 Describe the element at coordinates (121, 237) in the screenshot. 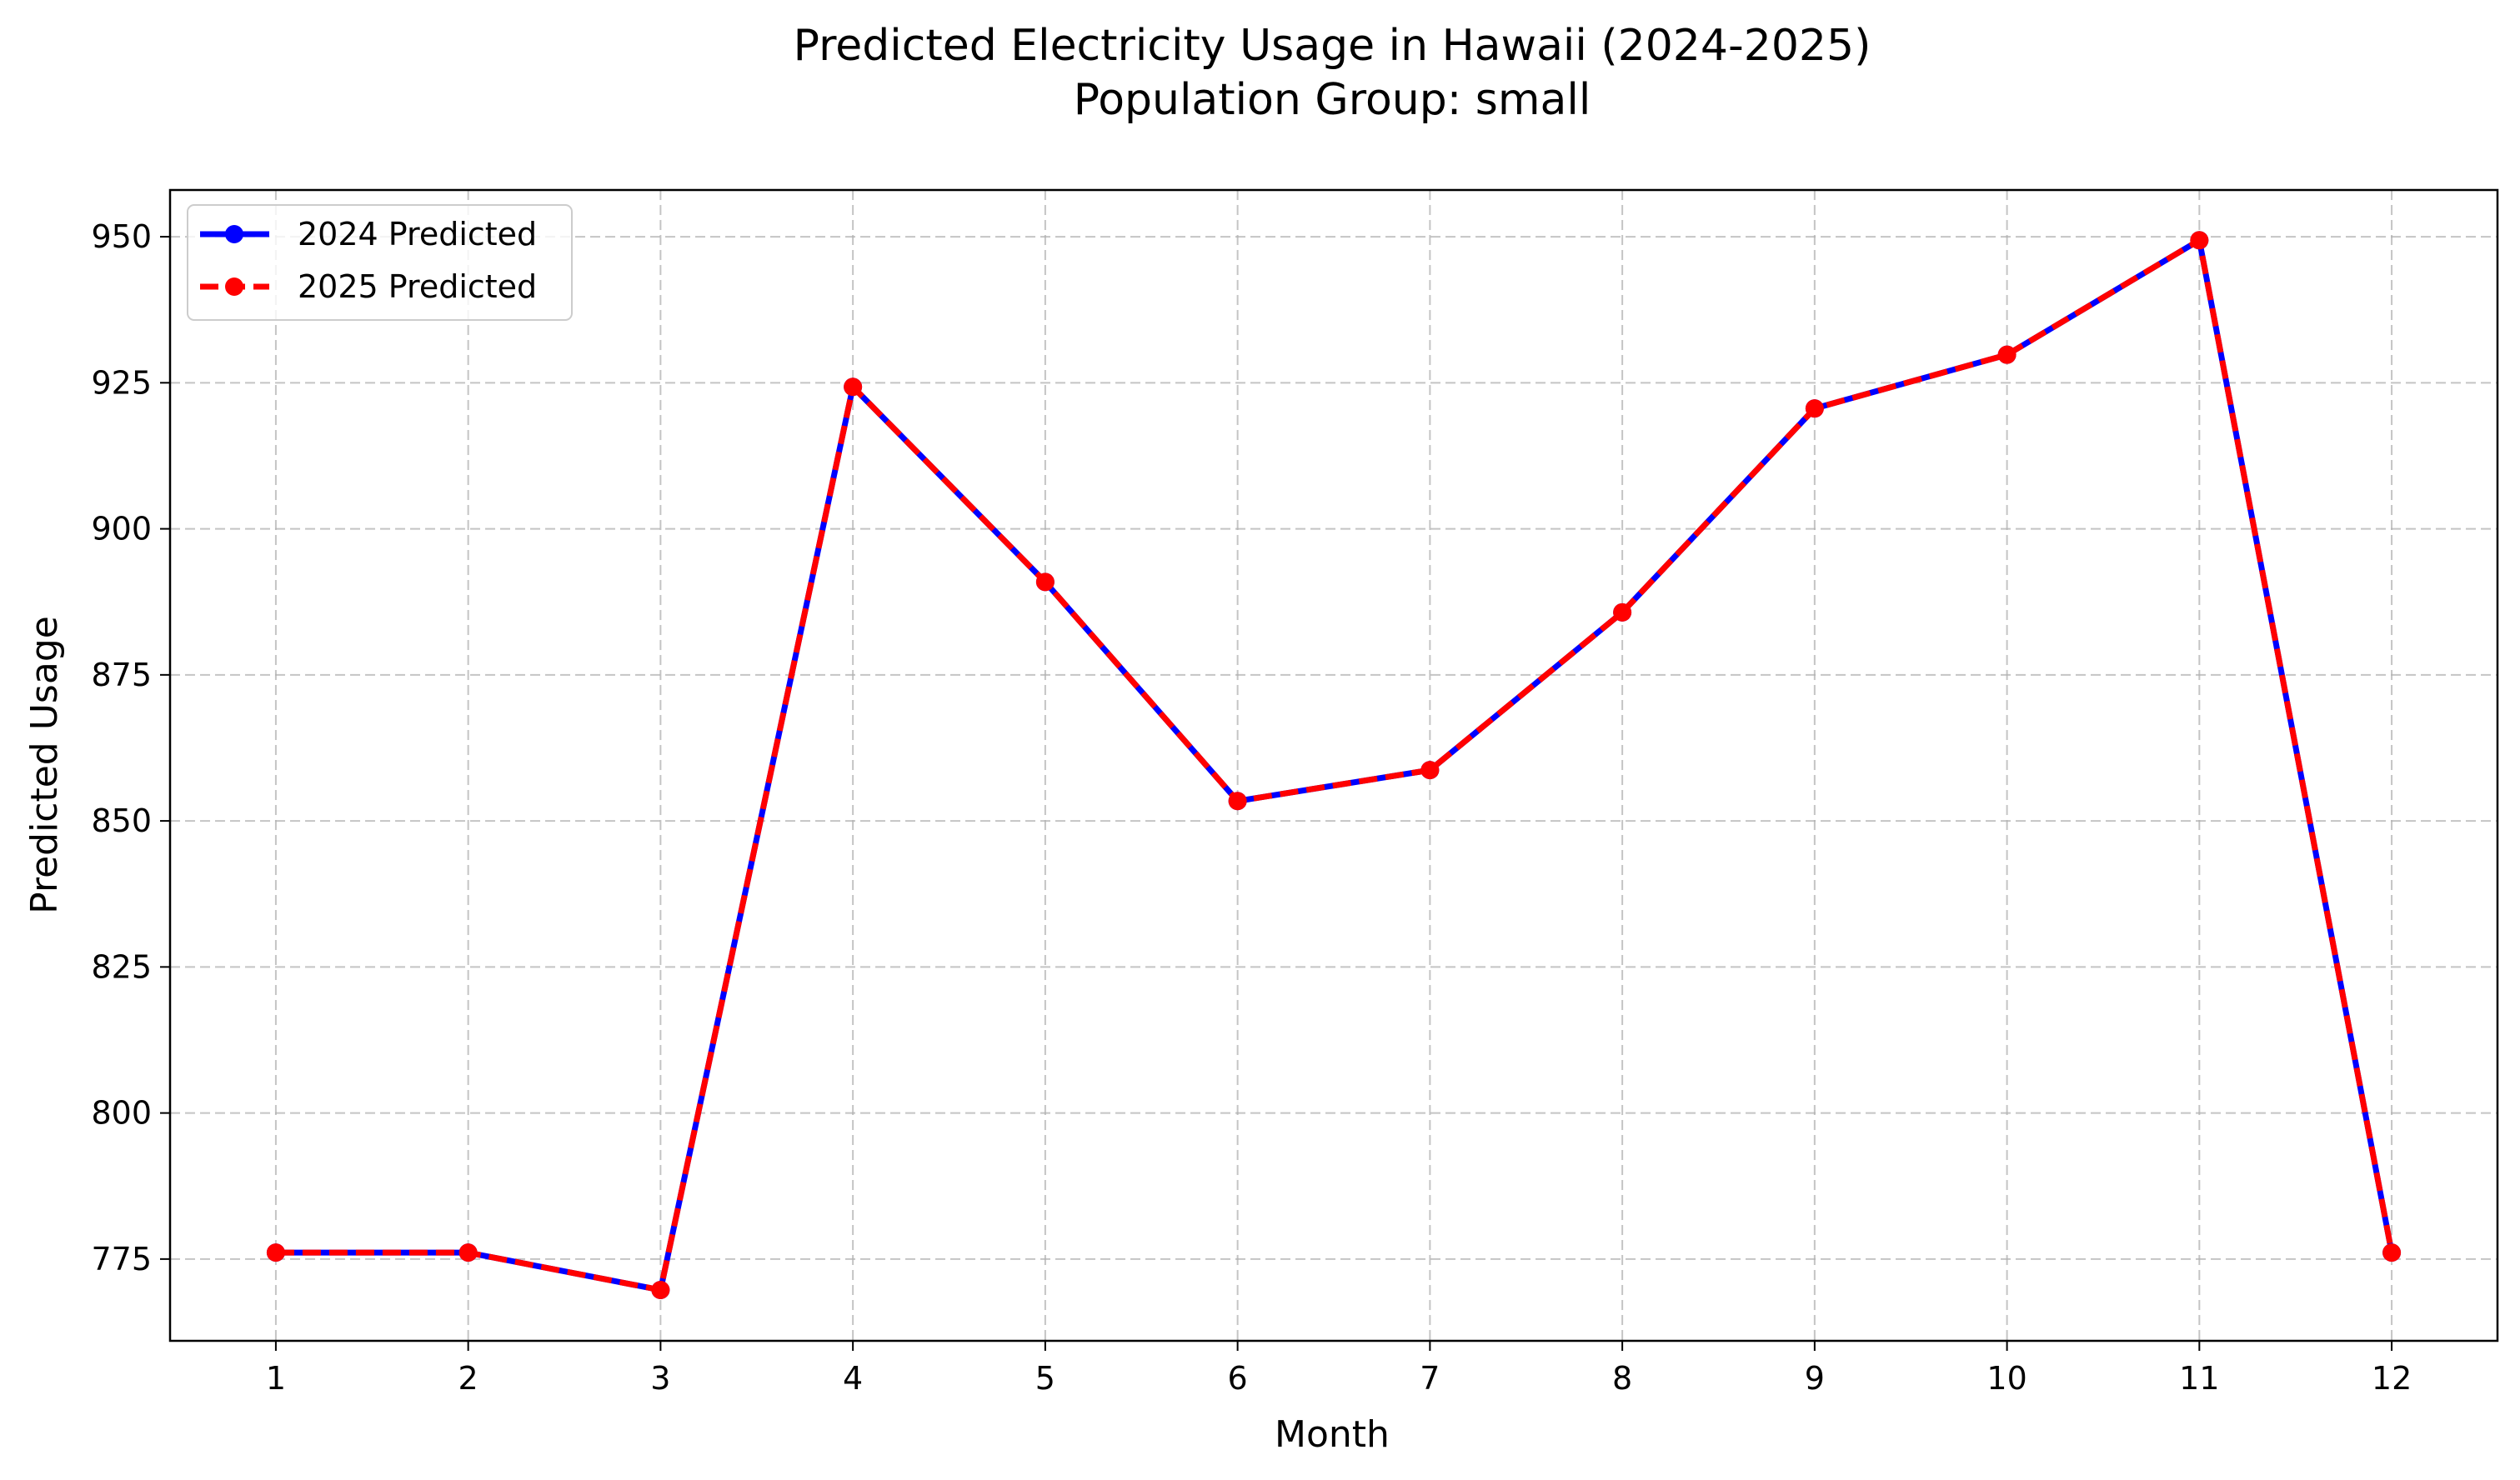

I see `y-tick-label: 950` at that location.